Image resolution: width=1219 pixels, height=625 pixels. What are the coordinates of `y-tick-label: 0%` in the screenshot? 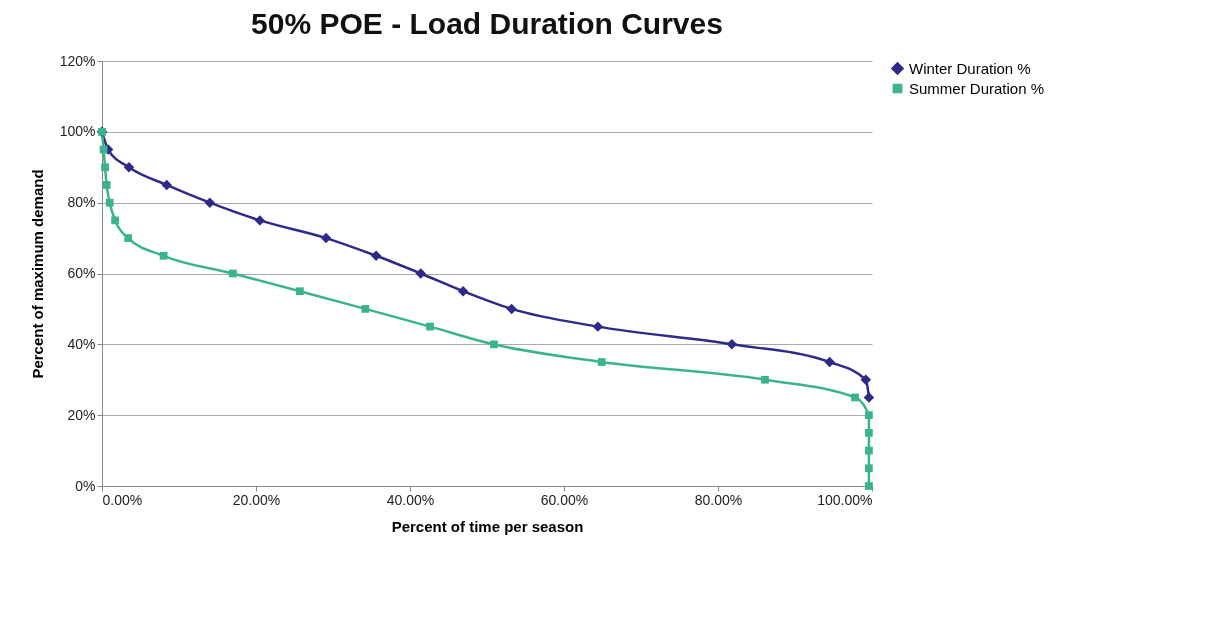 It's located at (85, 485).